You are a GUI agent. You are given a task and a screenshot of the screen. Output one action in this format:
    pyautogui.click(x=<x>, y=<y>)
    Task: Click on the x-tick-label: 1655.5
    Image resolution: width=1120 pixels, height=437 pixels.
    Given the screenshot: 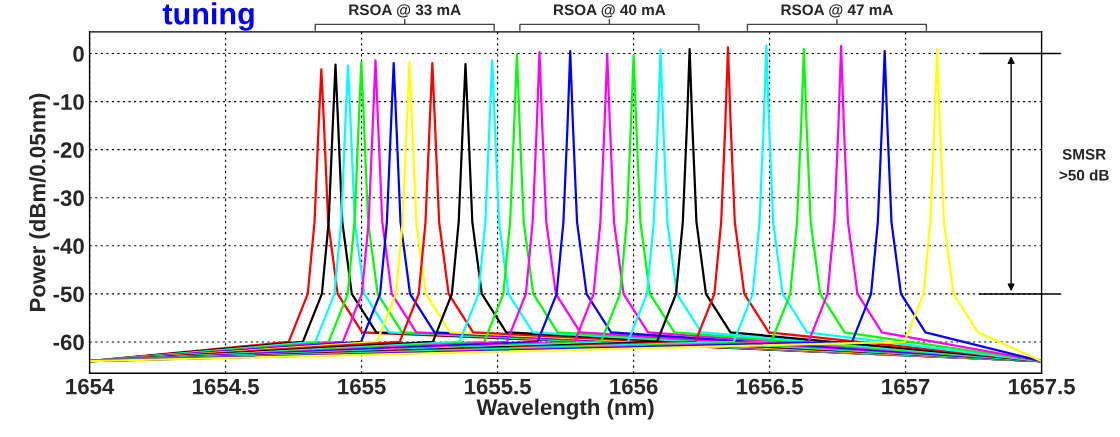 What is the action you would take?
    pyautogui.click(x=498, y=386)
    